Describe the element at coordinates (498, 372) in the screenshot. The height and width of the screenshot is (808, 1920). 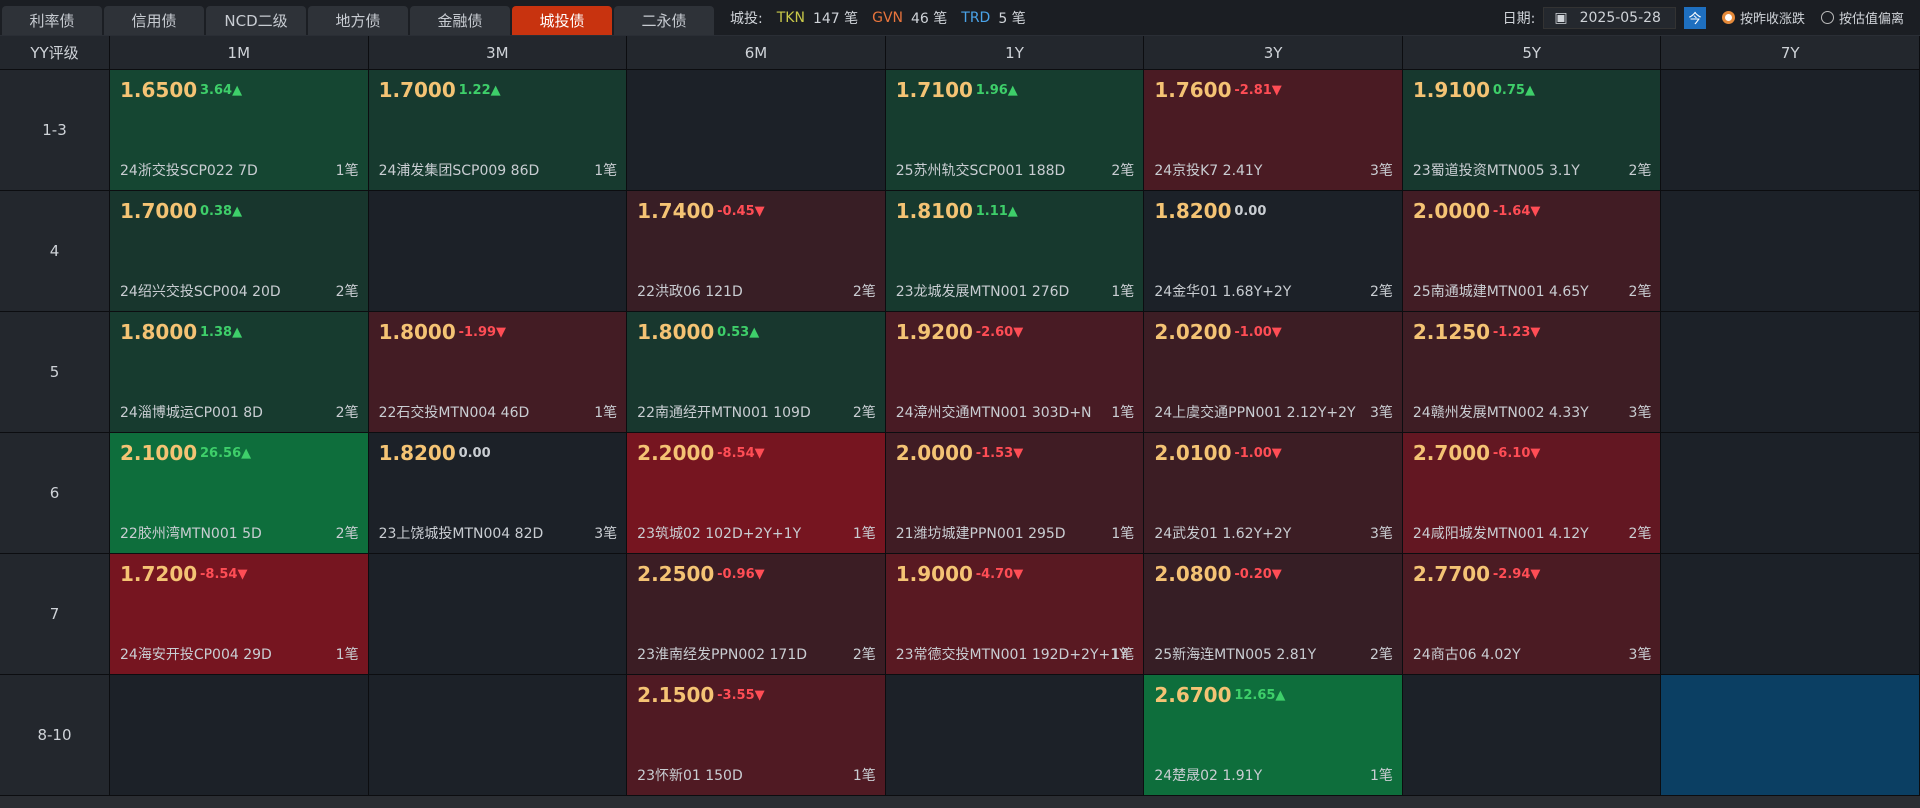
I see `quote-cell: 1.8000 -1.99▼ 22石交投MTN004 46D 1笔` at that location.